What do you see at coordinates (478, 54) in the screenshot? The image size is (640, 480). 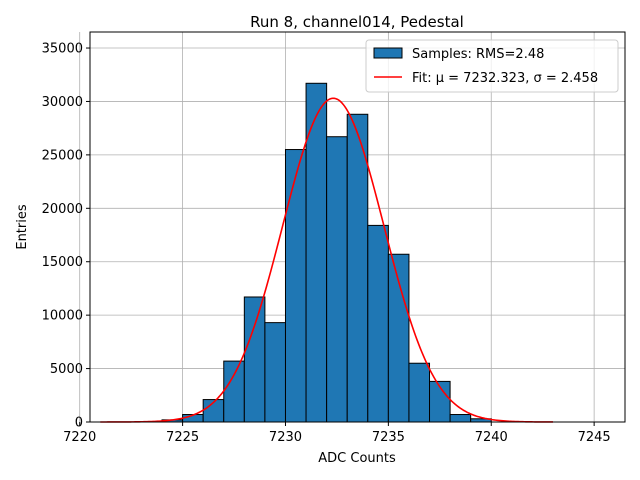 I see `legend-label-samples: Samples: RMS=2.48` at bounding box center [478, 54].